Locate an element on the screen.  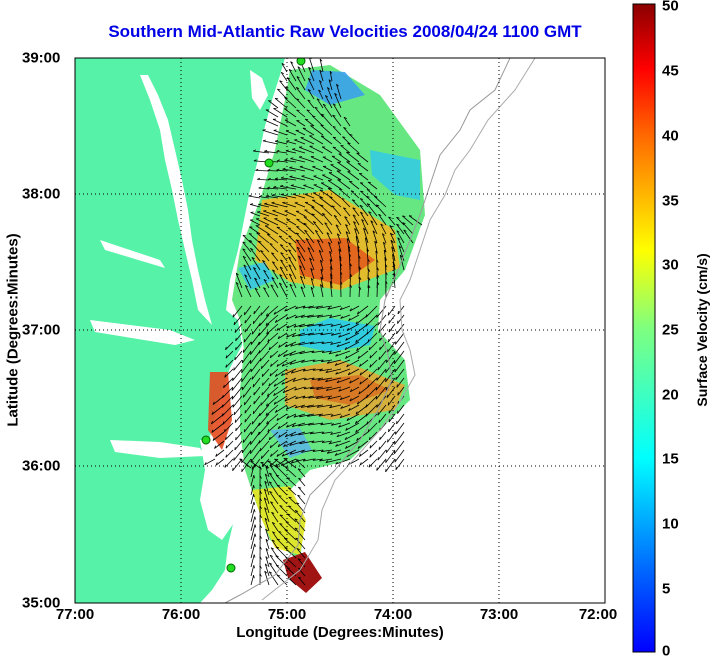
colorbar-tick: 5 is located at coordinates (666, 589).